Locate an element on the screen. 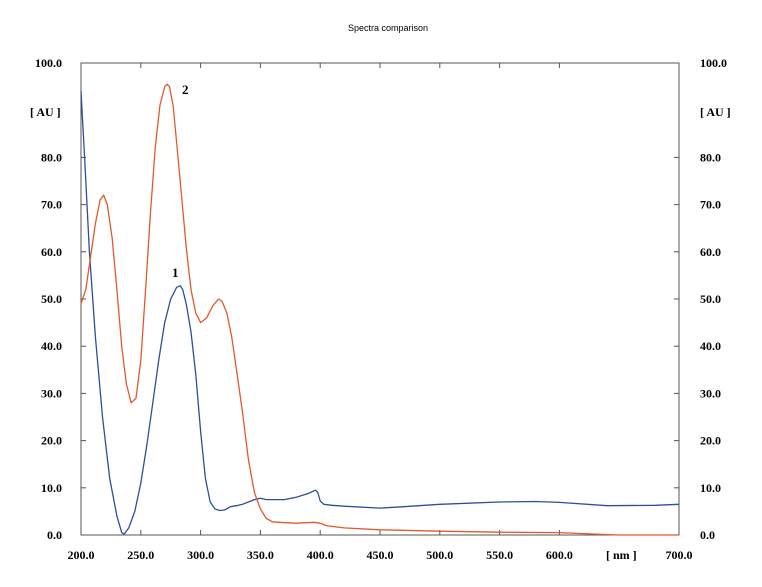 Image resolution: width=762 pixels, height=587 pixels. peak-label-series-1: 1 is located at coordinates (175, 272).